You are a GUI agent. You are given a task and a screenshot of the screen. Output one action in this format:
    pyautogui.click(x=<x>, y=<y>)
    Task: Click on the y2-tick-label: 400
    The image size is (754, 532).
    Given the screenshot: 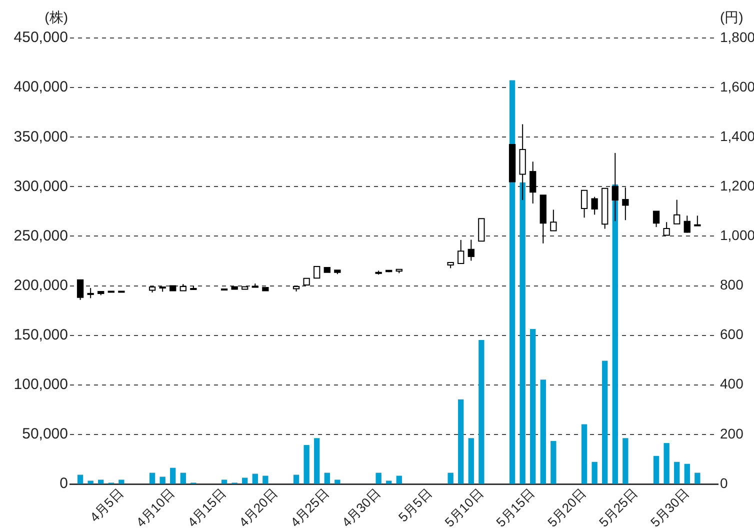 What is the action you would take?
    pyautogui.click(x=732, y=384)
    